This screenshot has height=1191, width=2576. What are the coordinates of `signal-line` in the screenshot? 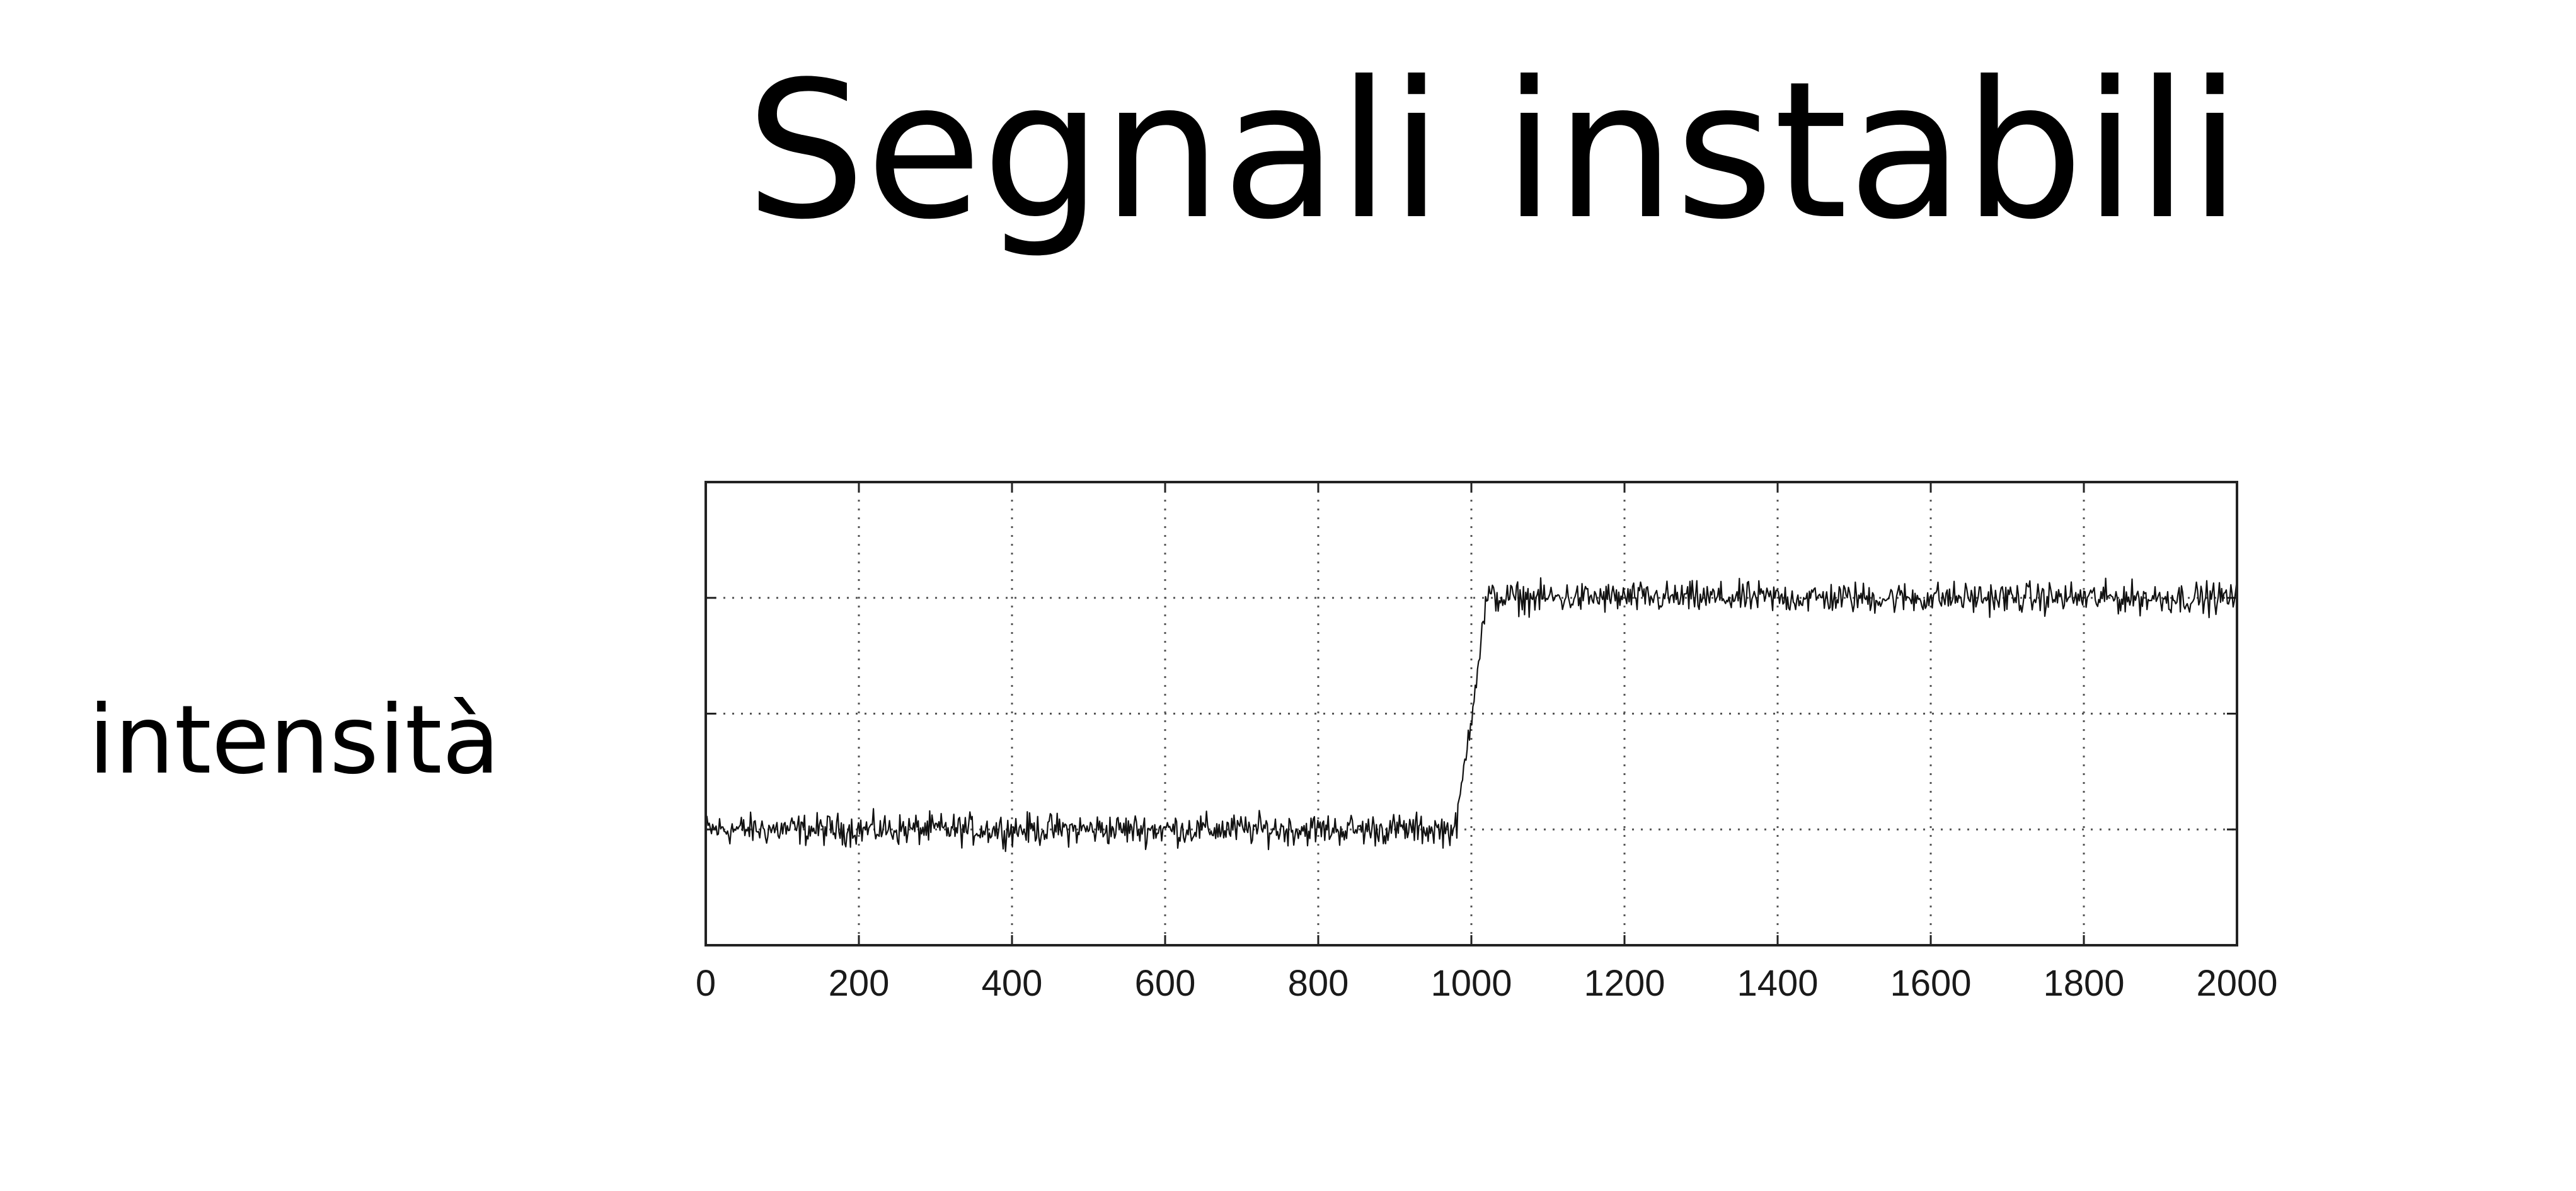 It's located at (1471, 715).